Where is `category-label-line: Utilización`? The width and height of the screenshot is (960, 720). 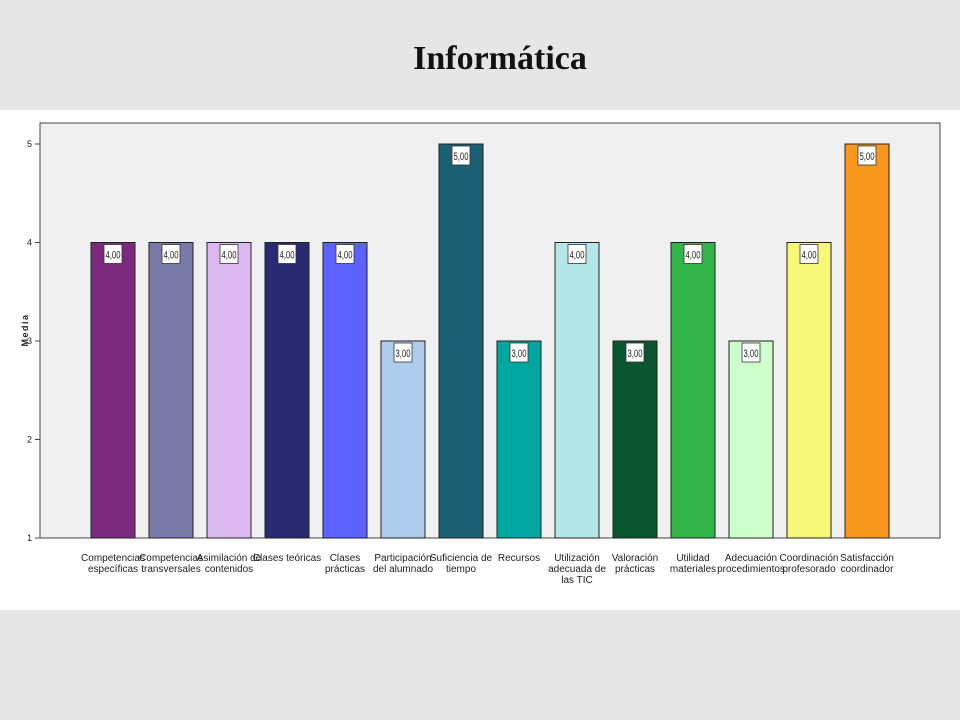 category-label-line: Utilización is located at coordinates (577, 558).